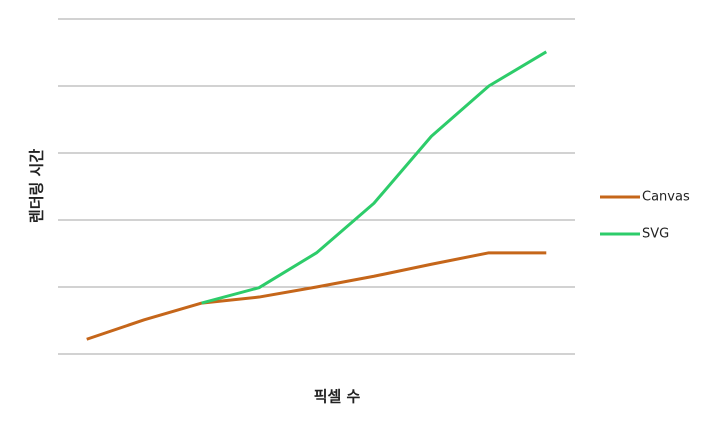  What do you see at coordinates (337, 397) in the screenshot?
I see `x-axis-label: 픽셀 수` at bounding box center [337, 397].